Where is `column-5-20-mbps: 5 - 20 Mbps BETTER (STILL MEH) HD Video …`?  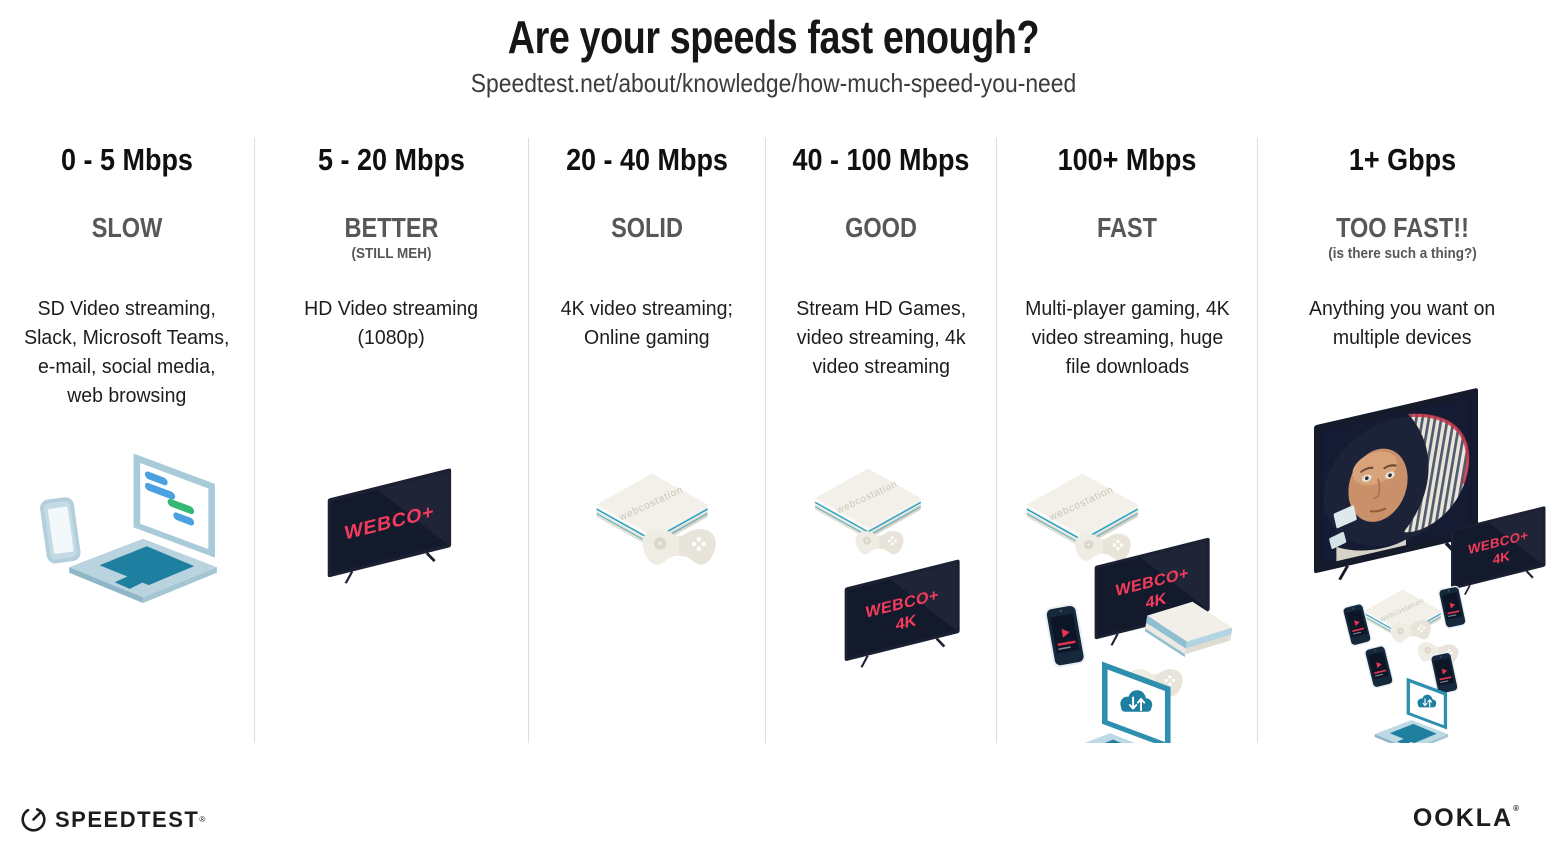
column-5-20-mbps: 5 - 20 Mbps BETTER (STILL MEH) HD Video … is located at coordinates (392, 440).